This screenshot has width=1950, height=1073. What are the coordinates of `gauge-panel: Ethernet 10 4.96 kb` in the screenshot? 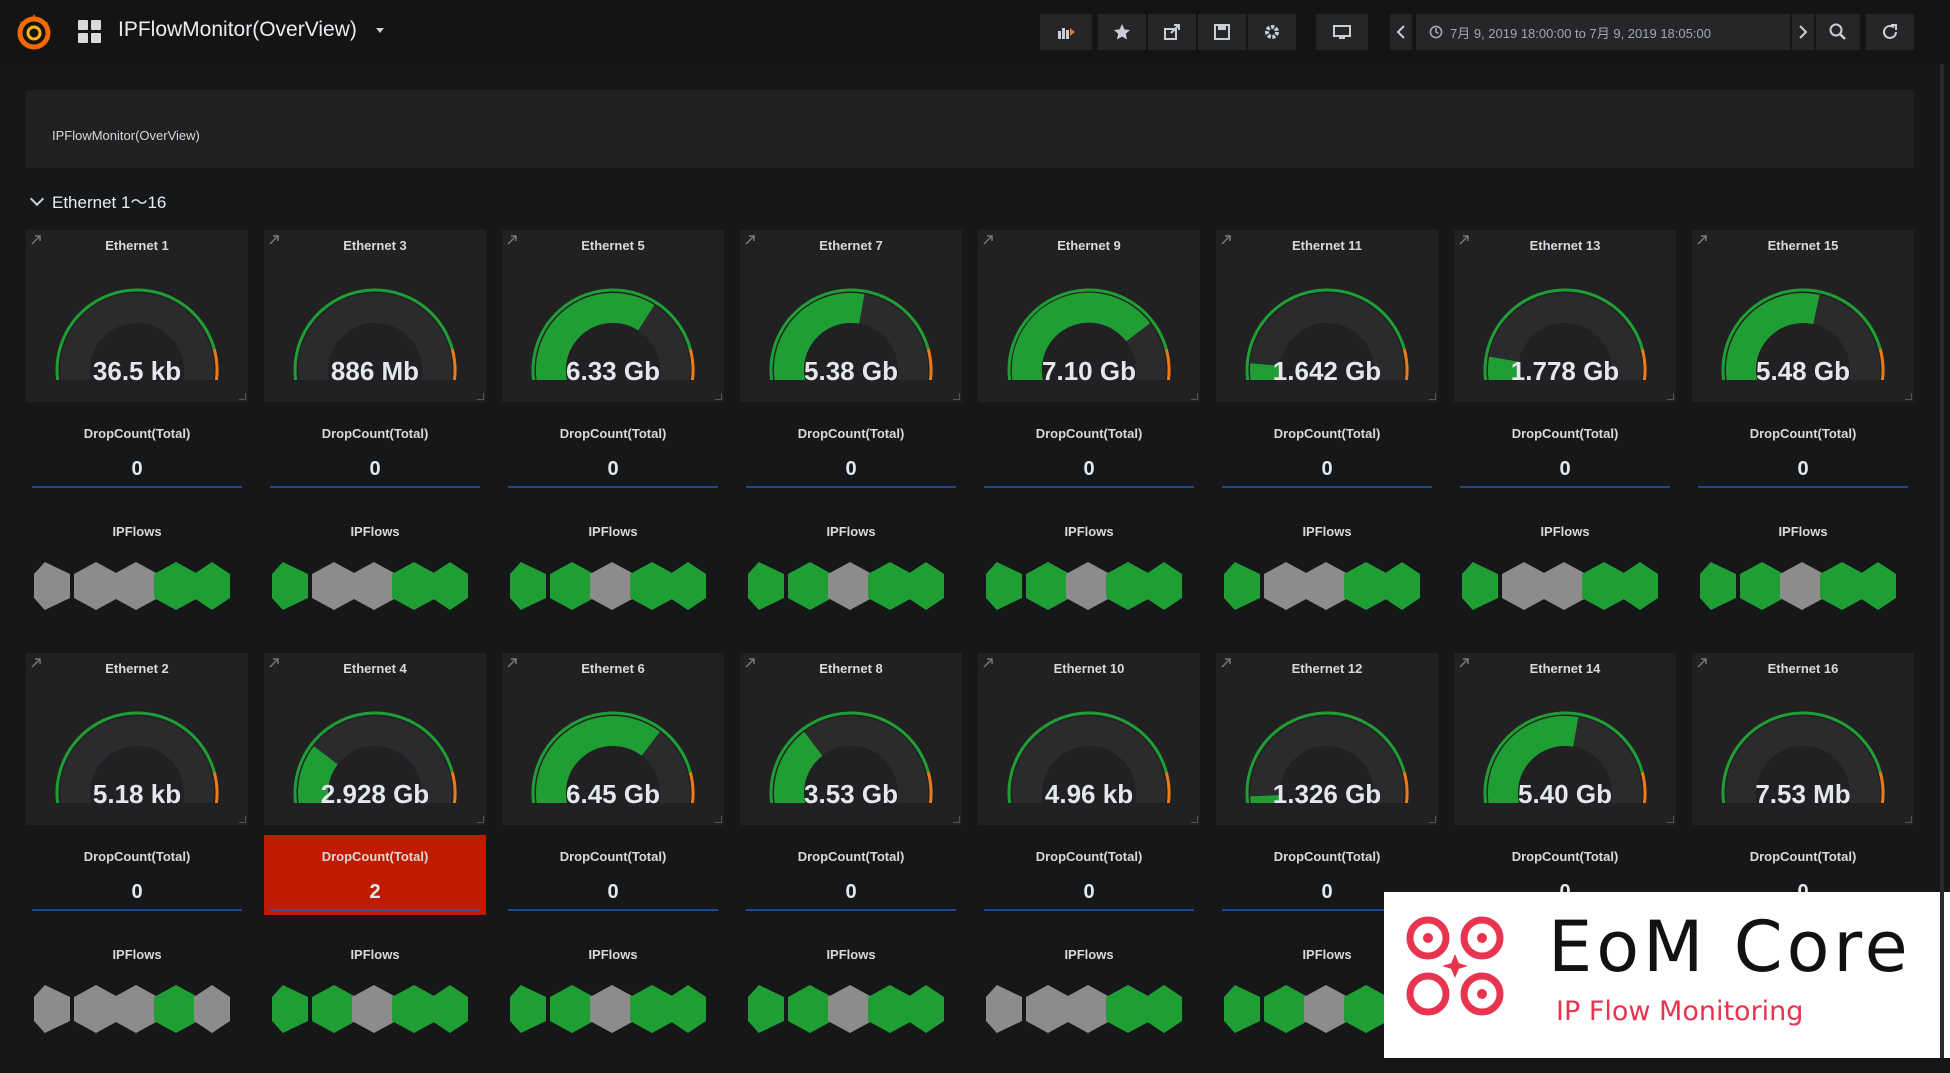 It's located at (1089, 739).